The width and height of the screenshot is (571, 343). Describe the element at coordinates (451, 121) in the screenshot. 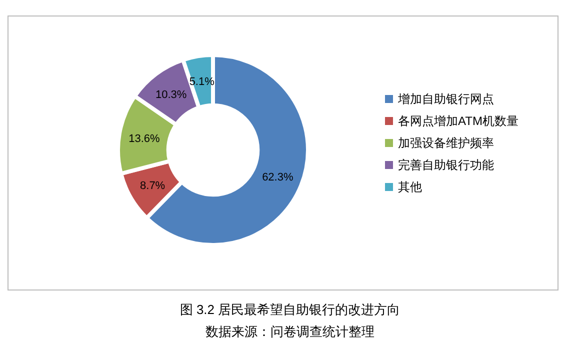

I see `legend-item: 各网点增加ATM机数量` at that location.